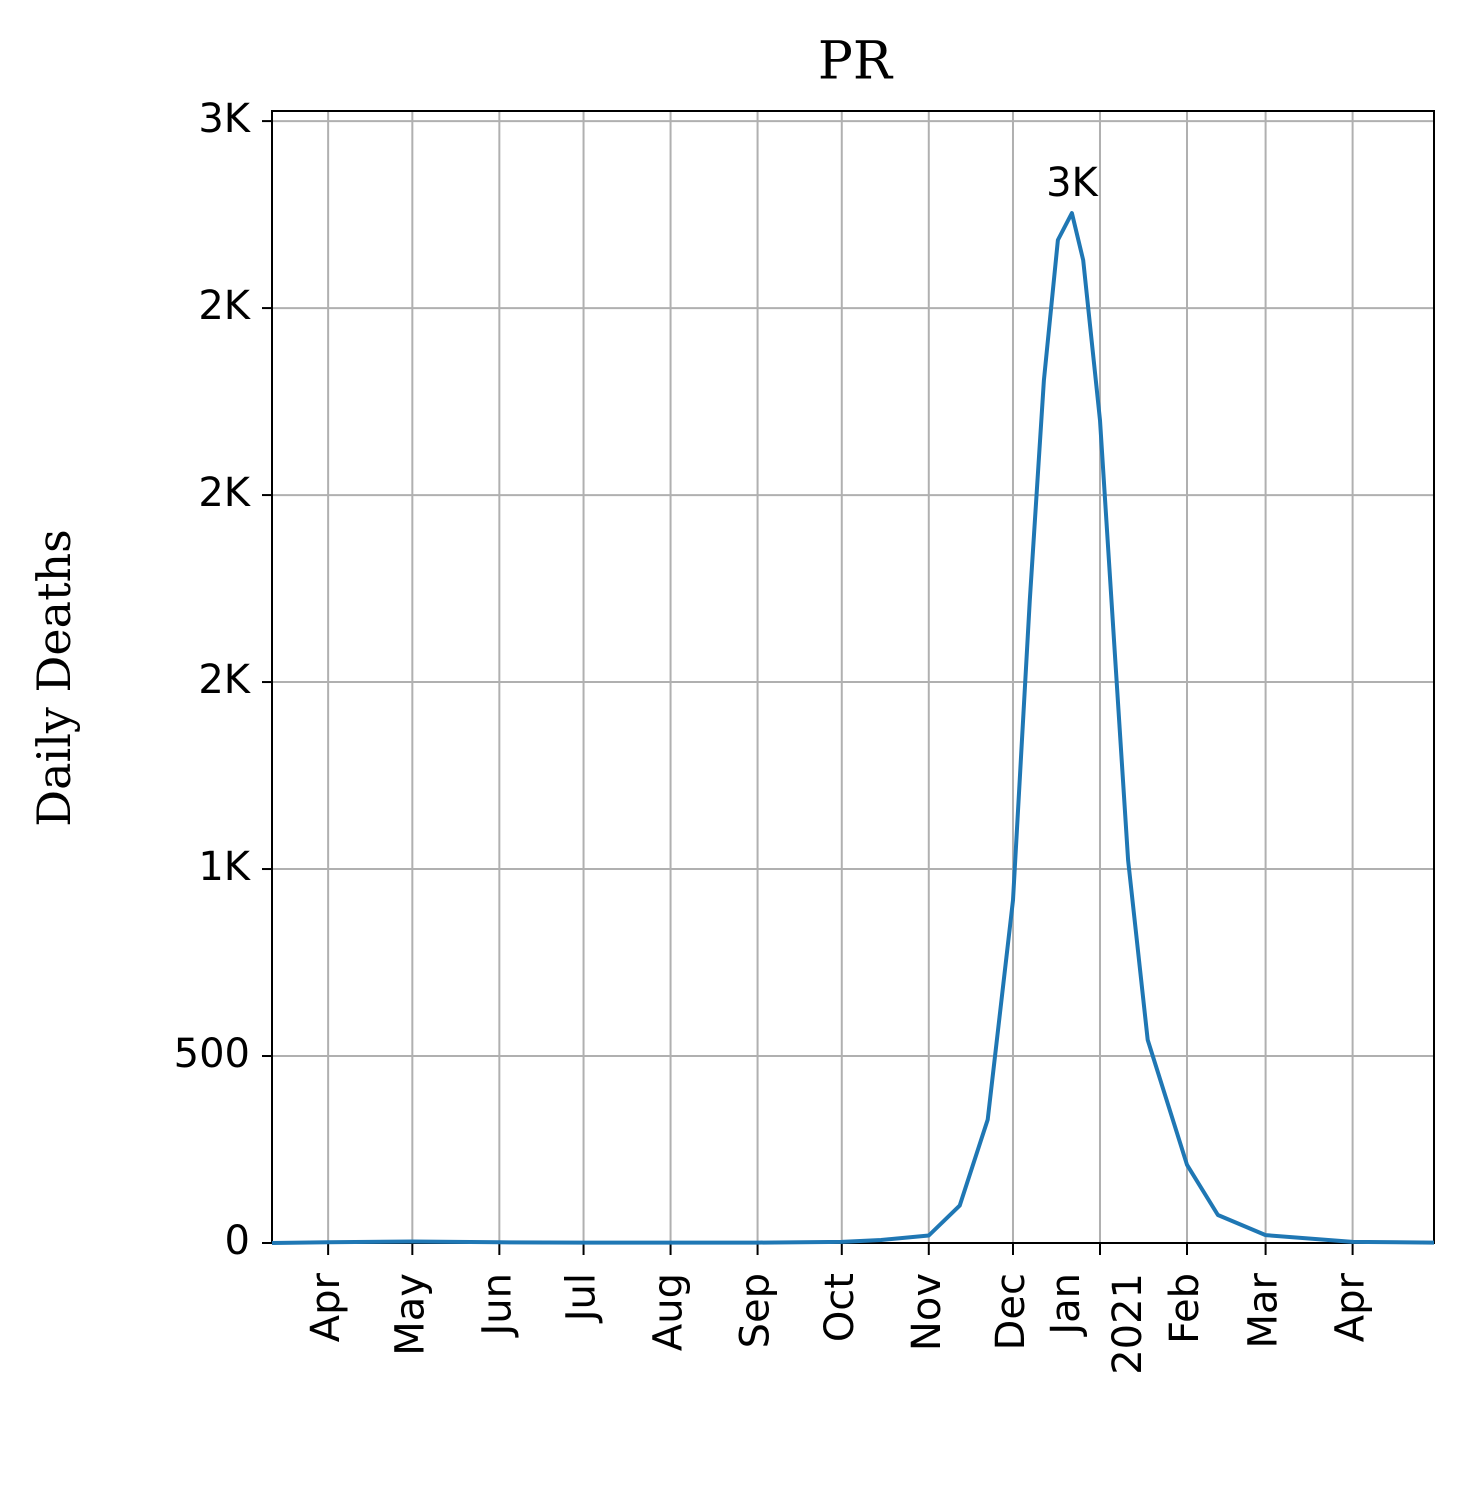 This screenshot has height=1508, width=1467. Describe the element at coordinates (1264, 1310) in the screenshot. I see `x-tick-label: Mar` at that location.